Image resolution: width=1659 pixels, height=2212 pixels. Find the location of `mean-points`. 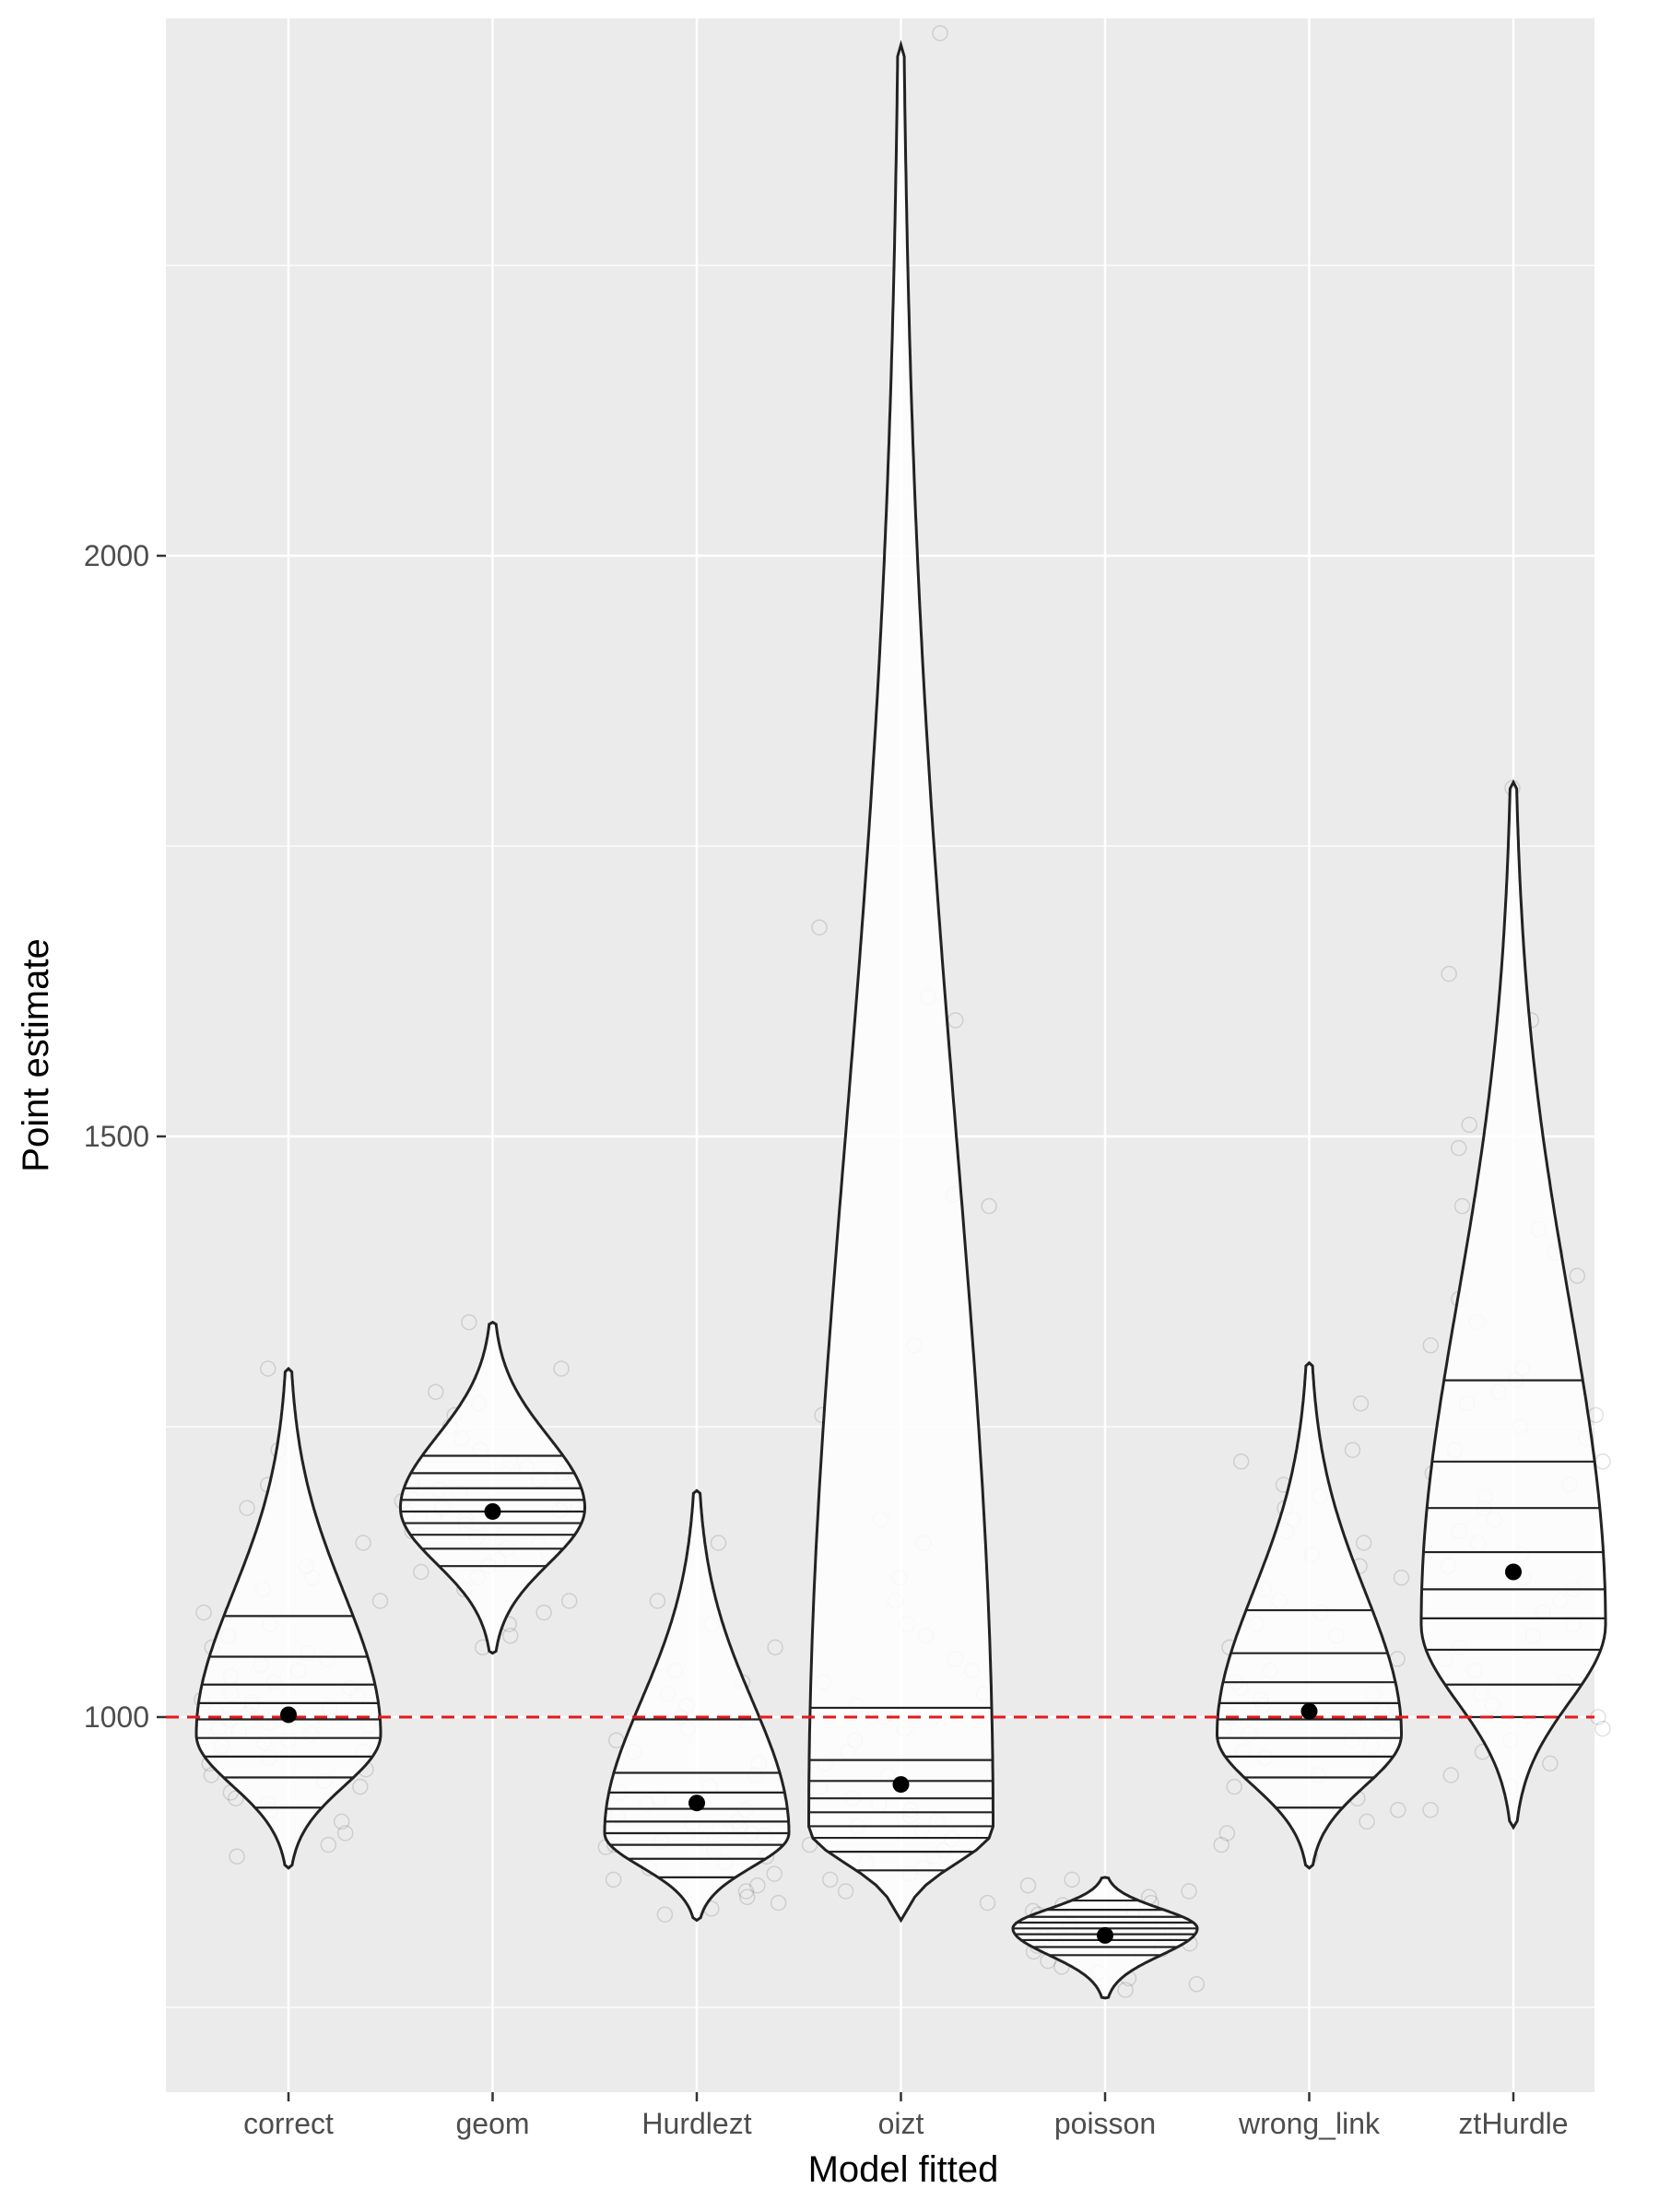

mean-points is located at coordinates (901, 1723).